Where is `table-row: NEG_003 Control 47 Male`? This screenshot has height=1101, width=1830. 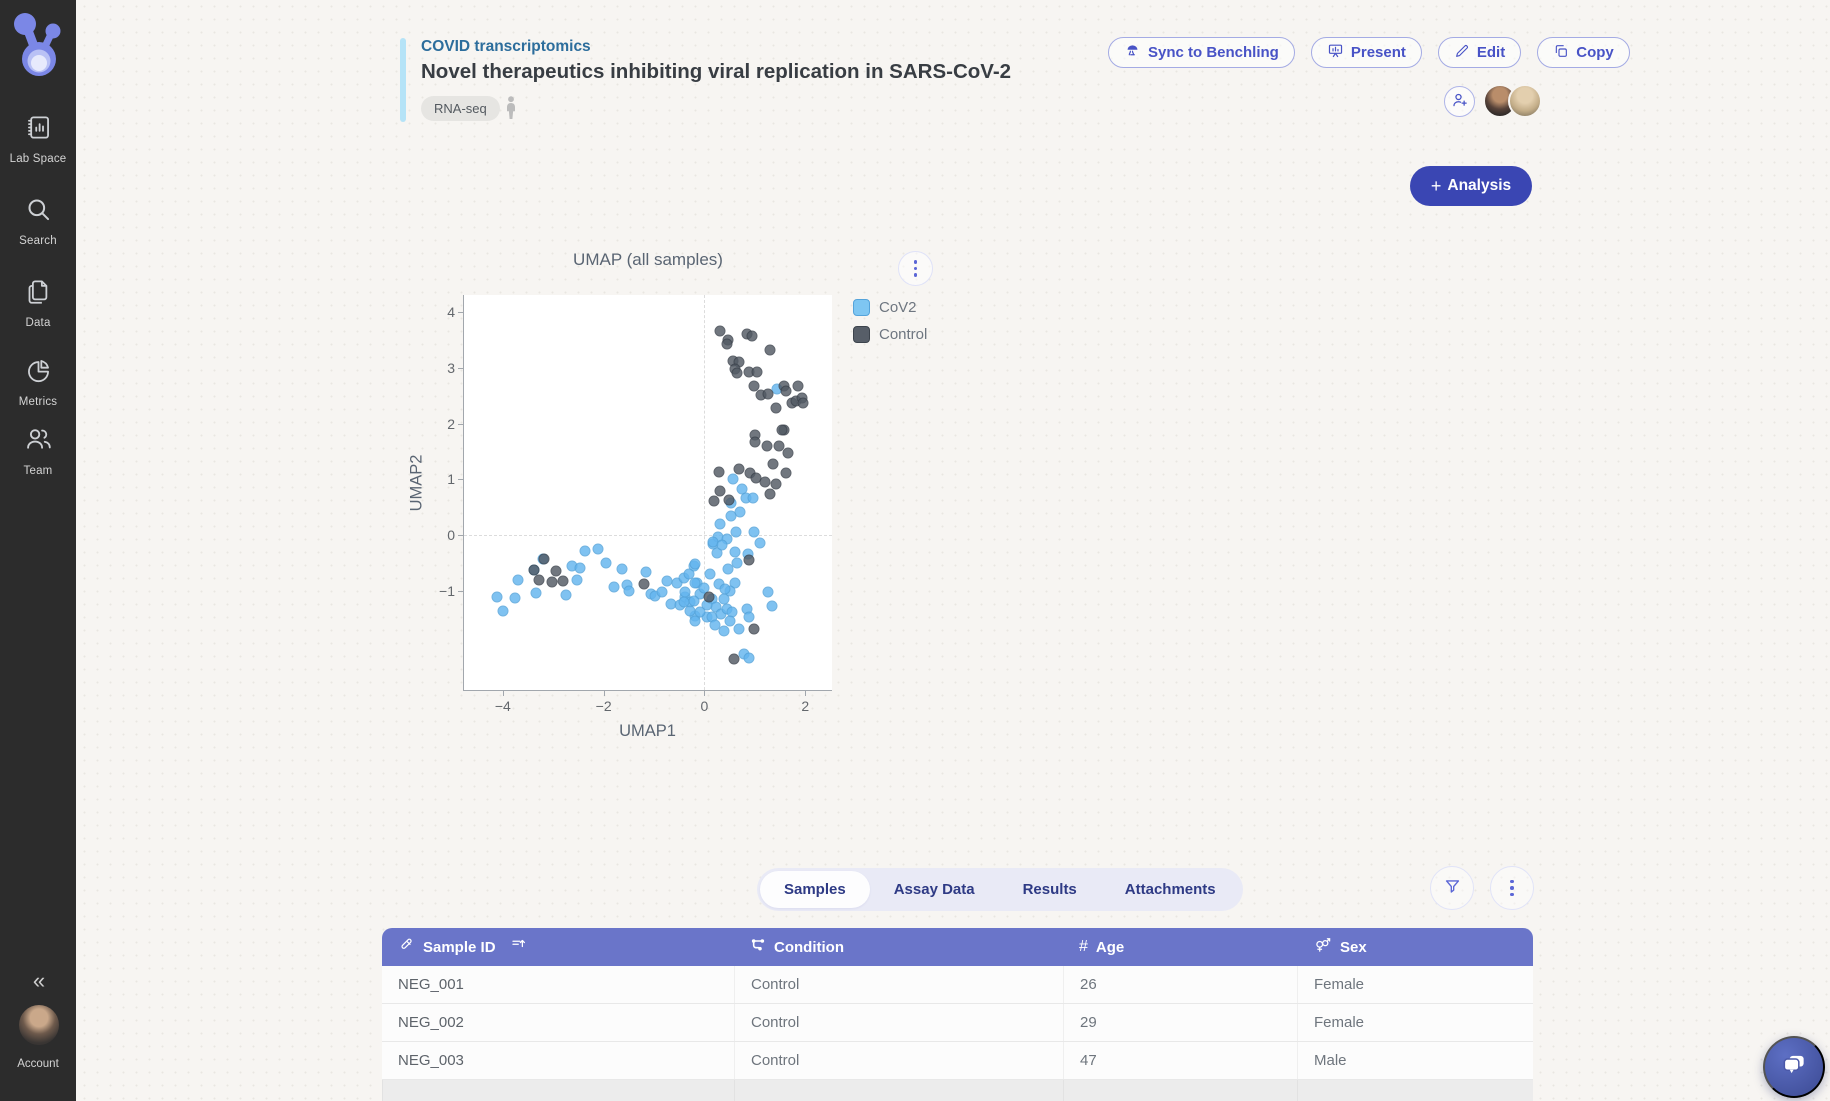
table-row: NEG_003 Control 47 Male is located at coordinates (957, 1061).